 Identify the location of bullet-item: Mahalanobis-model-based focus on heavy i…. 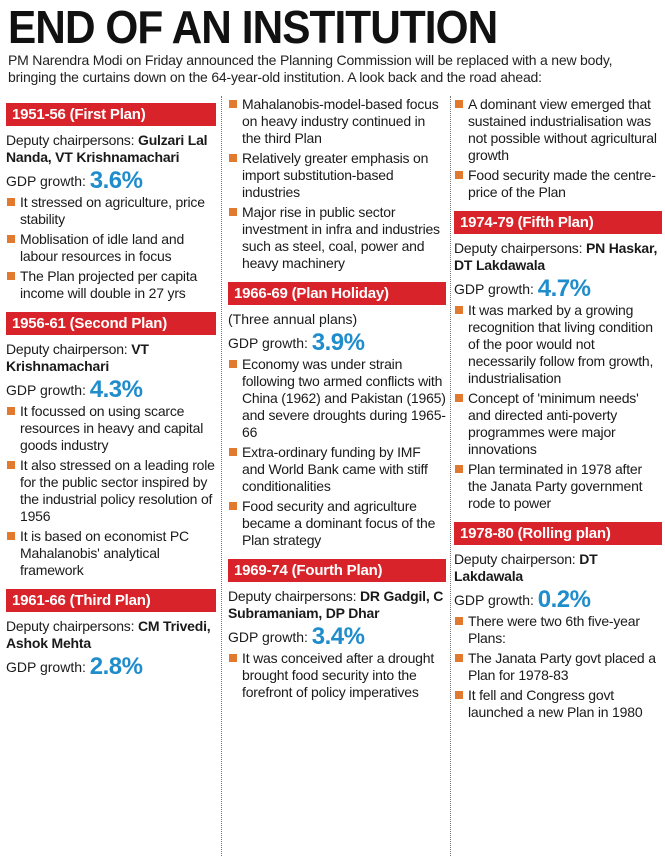
(337, 121).